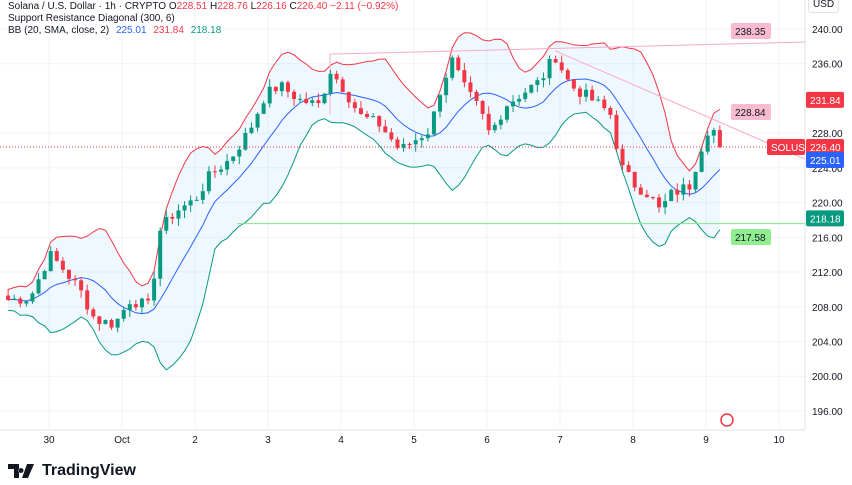 This screenshot has height=485, width=852. What do you see at coordinates (827, 204) in the screenshot?
I see `y-tick-label: 220.00` at bounding box center [827, 204].